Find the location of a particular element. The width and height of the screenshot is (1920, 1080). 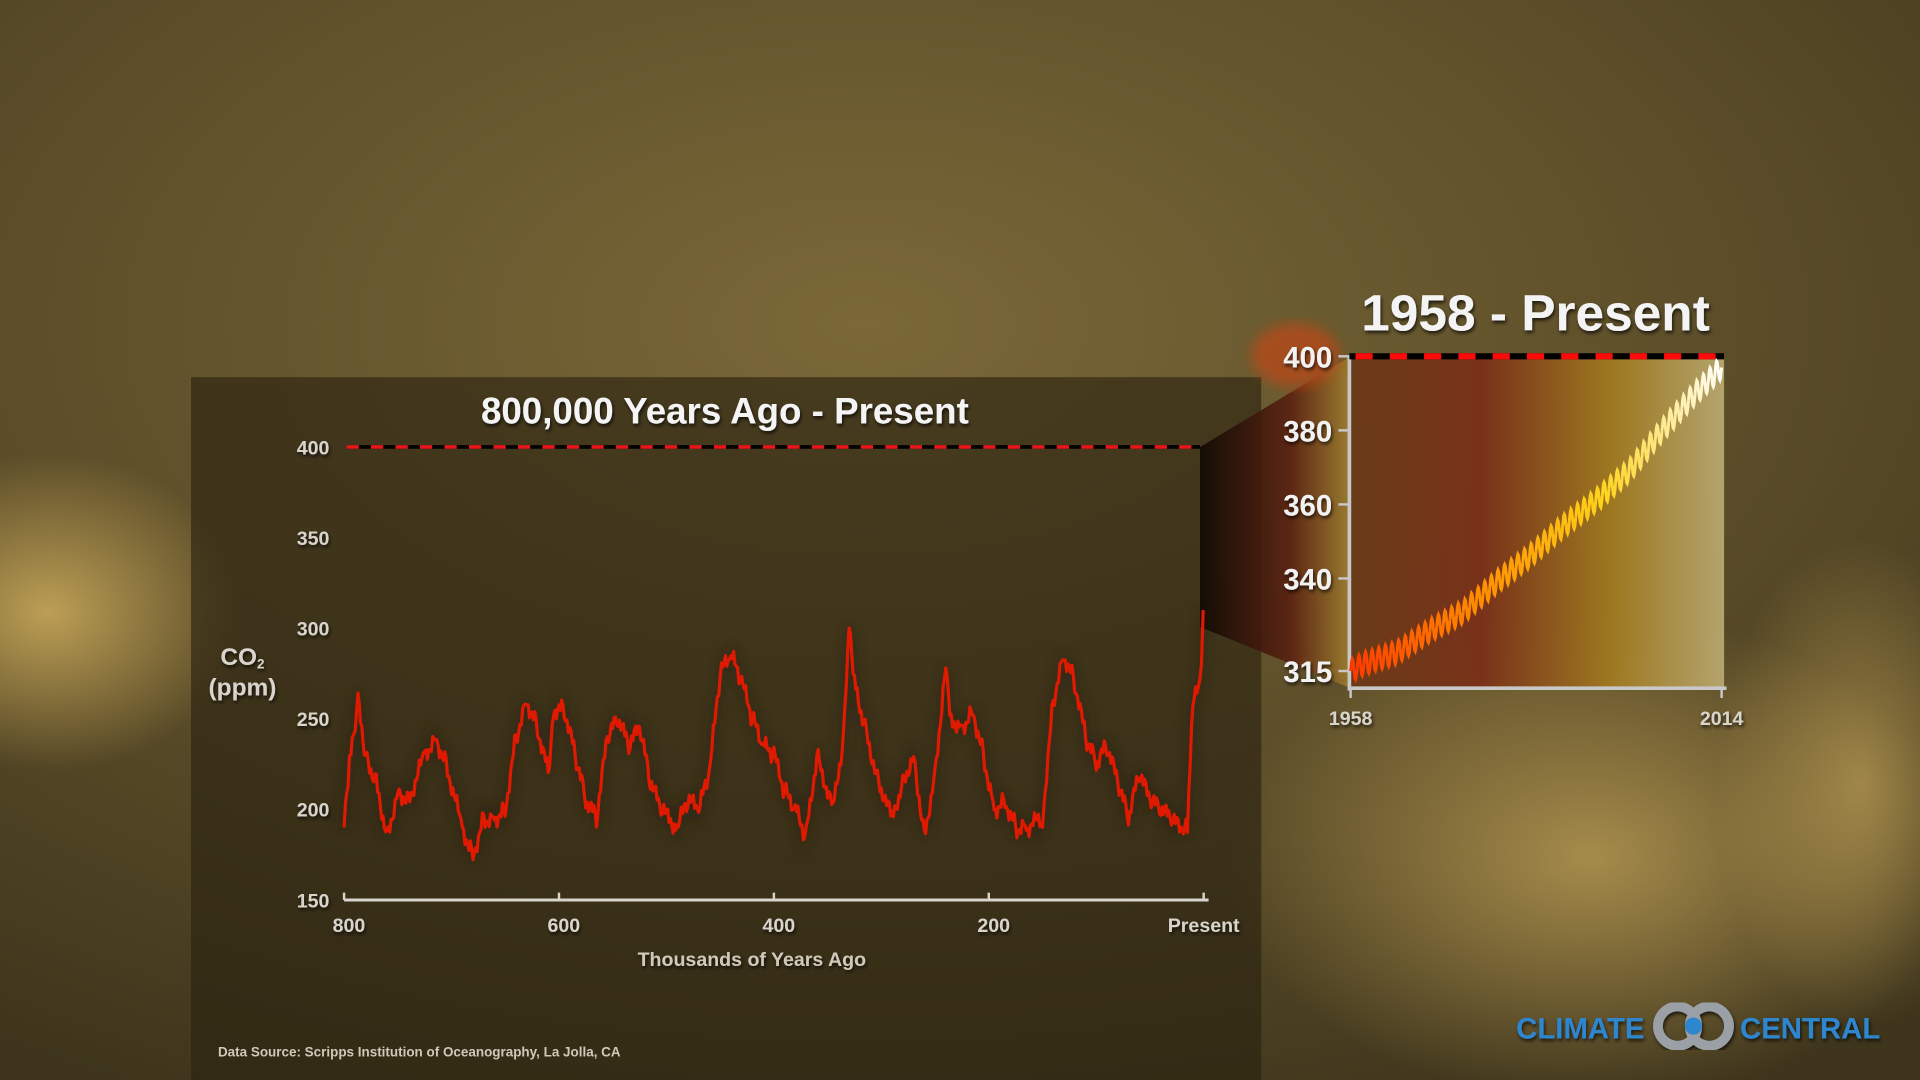

main-x-tick-label: 600 is located at coordinates (564, 926).